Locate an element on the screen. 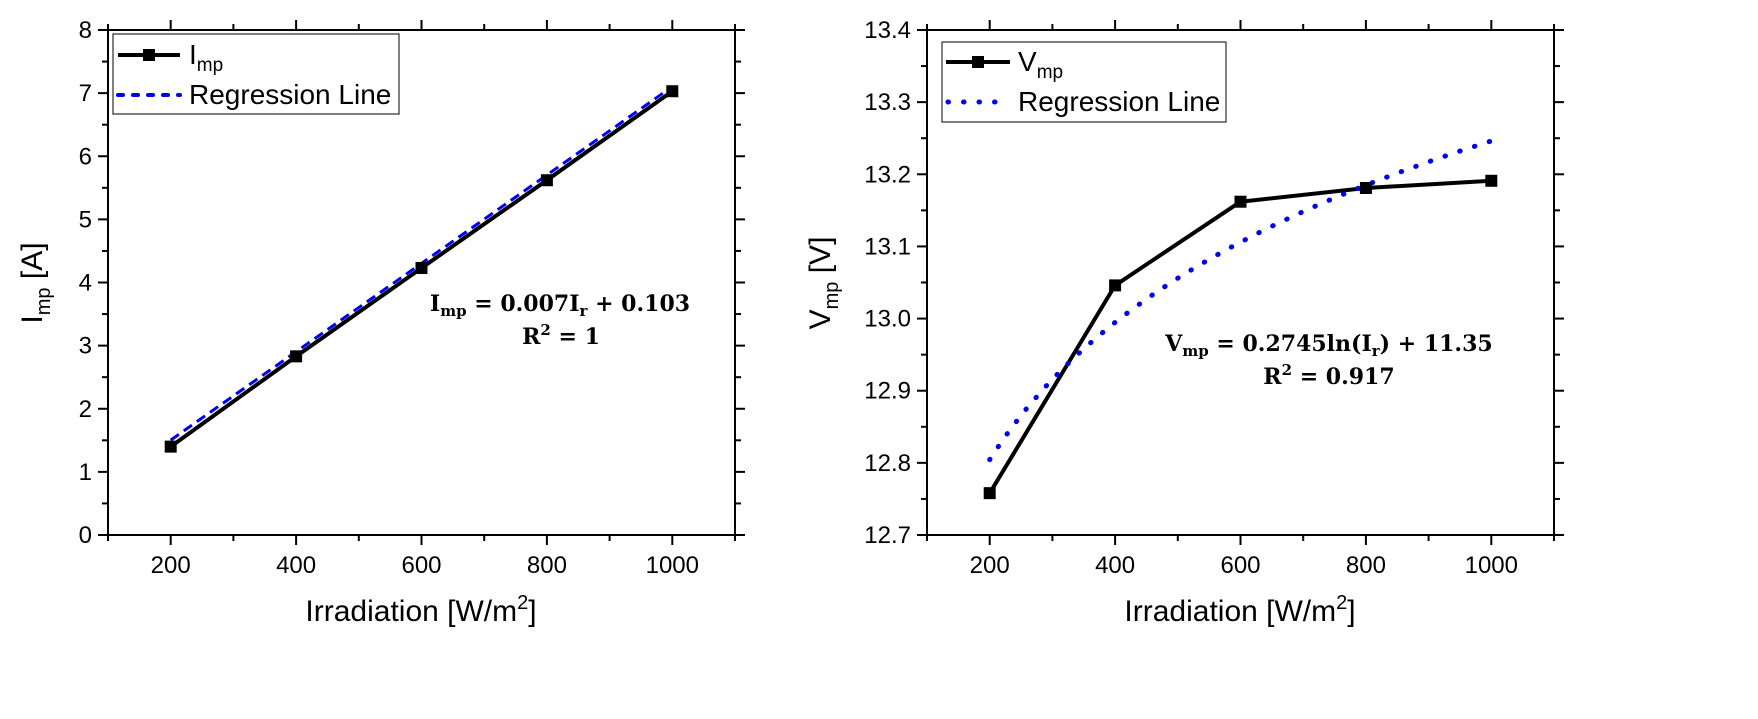  y-tick-label: 4 is located at coordinates (85, 283).